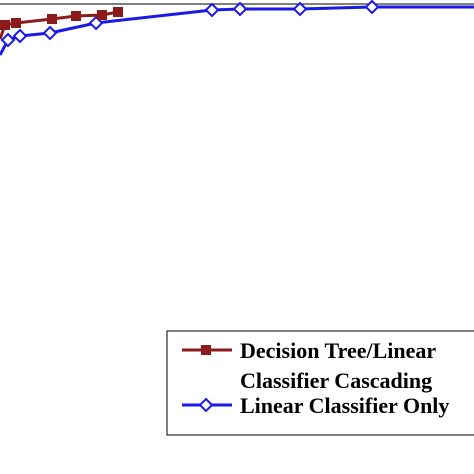  Describe the element at coordinates (206, 350) in the screenshot. I see `legend-marker-cascading` at that location.